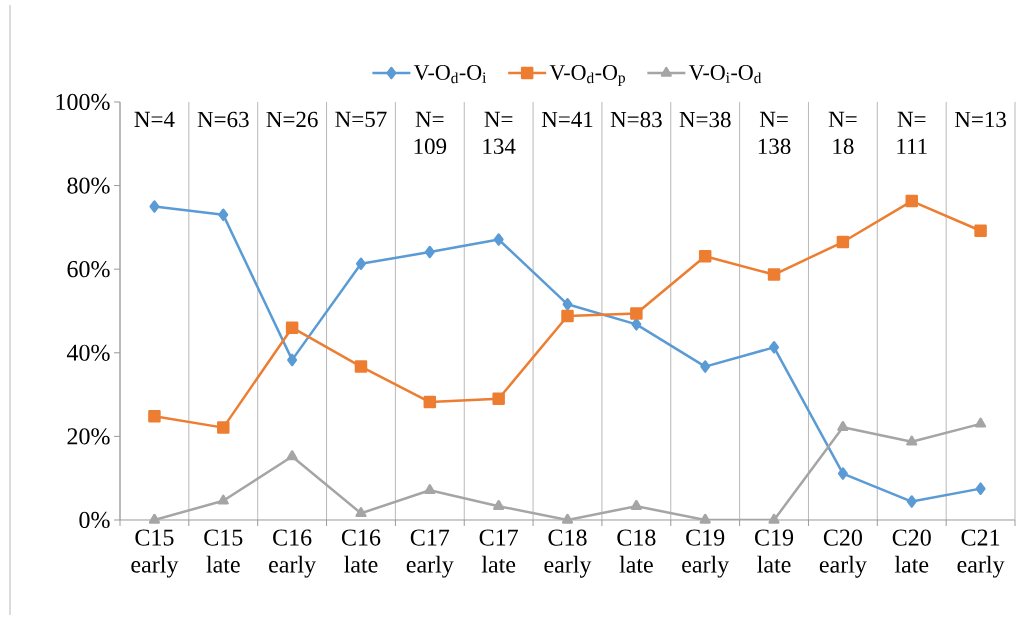 This screenshot has width=1027, height=620. What do you see at coordinates (450, 74) in the screenshot?
I see `legend-label: V-O$_{d}$-O$_{i}$` at bounding box center [450, 74].